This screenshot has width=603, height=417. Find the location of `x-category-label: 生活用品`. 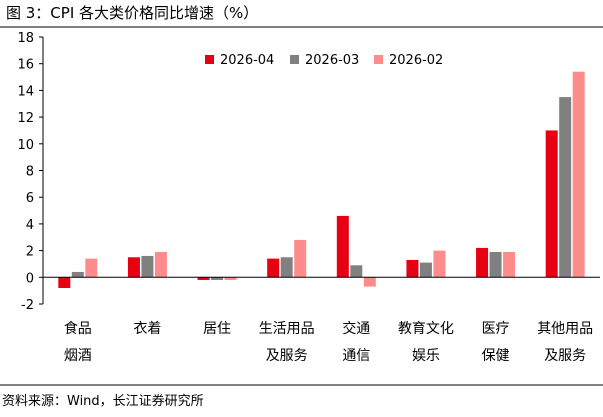

x-category-label: 生活用品 is located at coordinates (287, 329).